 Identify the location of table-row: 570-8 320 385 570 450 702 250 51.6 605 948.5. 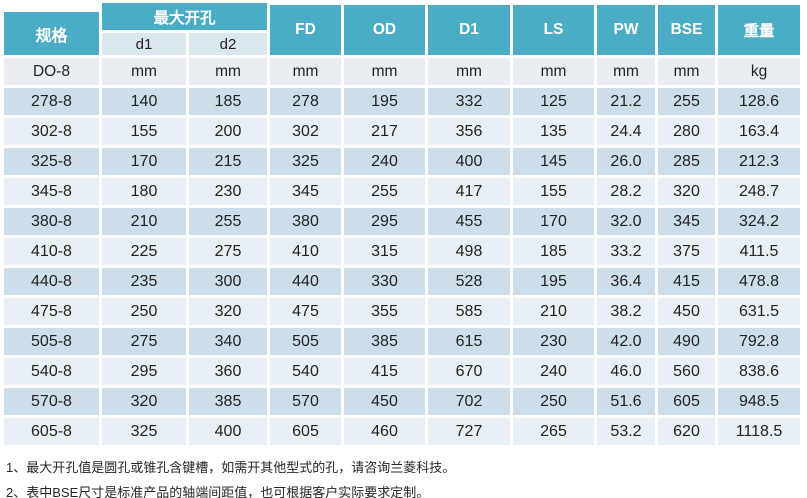
(402, 401).